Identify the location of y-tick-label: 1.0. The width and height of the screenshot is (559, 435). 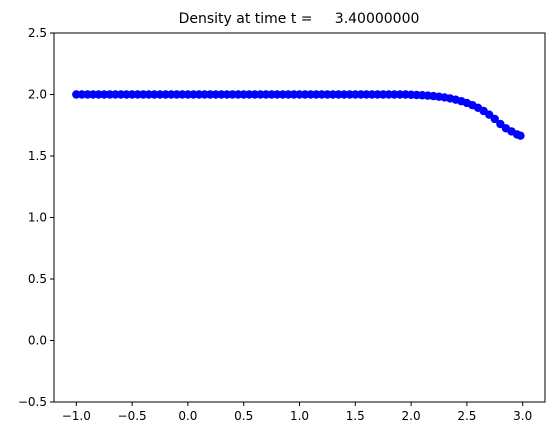
(37, 218).